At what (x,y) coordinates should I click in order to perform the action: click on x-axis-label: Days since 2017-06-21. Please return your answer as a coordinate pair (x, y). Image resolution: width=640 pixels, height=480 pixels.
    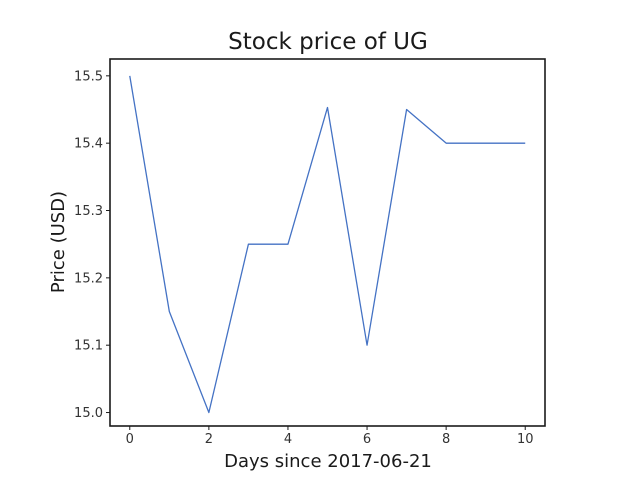
    Looking at the image, I should click on (328, 461).